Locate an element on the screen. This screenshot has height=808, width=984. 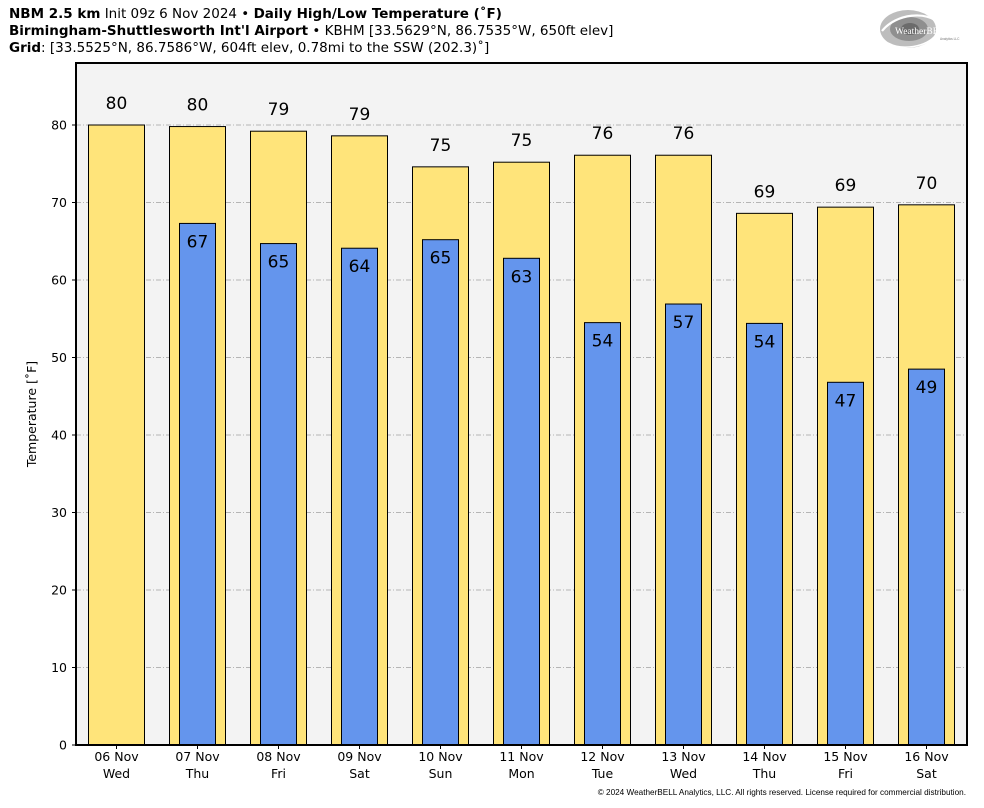
logo-subtext: Analytics LLC is located at coordinates (950, 39).